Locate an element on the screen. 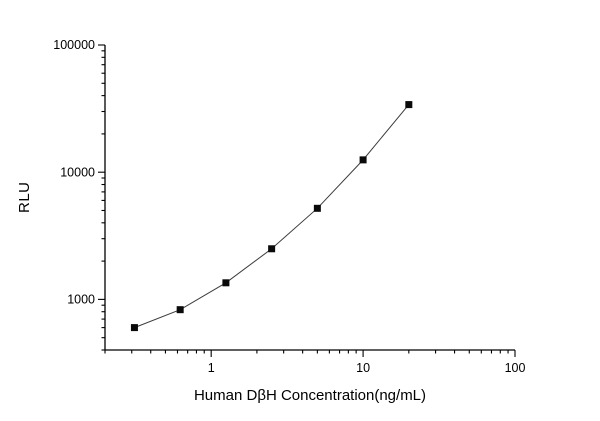  y-axis-title: RLU is located at coordinates (24, 197).